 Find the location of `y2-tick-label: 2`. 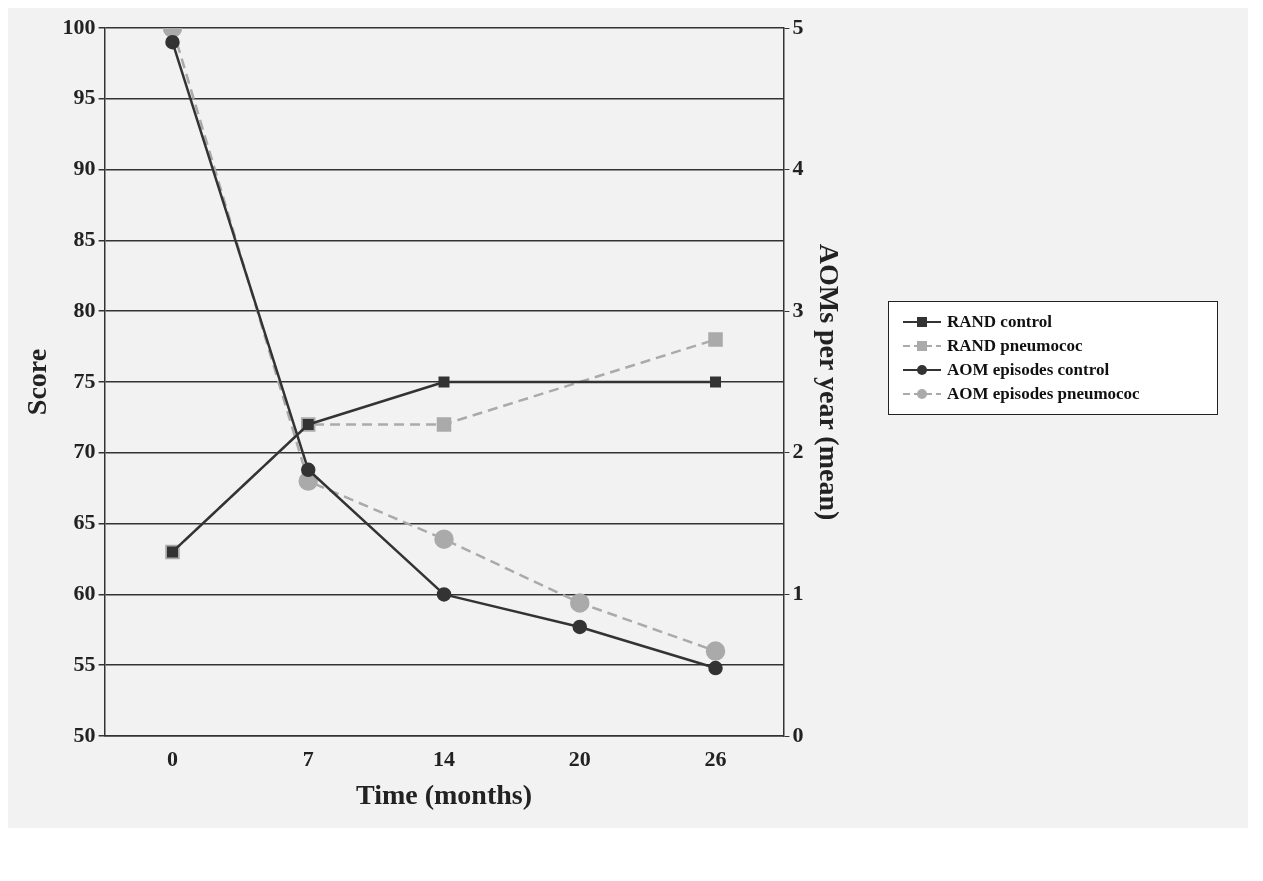

y2-tick-label: 2 is located at coordinates (798, 451).